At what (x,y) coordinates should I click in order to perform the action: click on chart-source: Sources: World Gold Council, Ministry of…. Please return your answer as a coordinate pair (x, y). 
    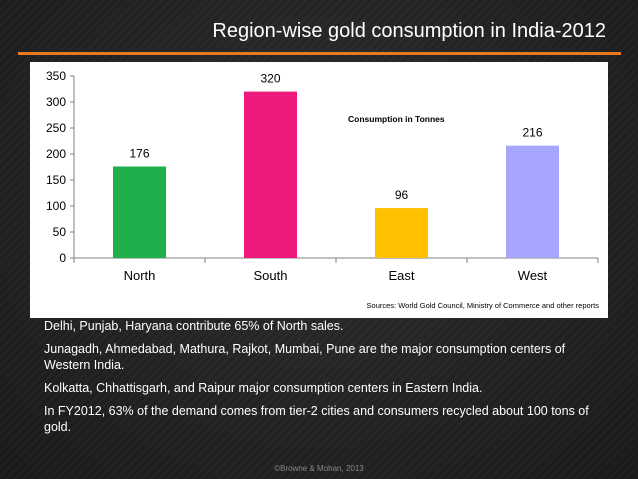
    Looking at the image, I should click on (483, 305).